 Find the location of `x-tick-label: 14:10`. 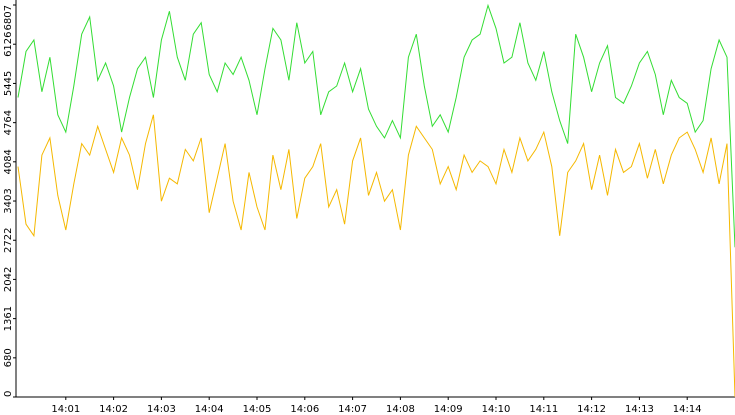

x-tick-label: 14:10 is located at coordinates (496, 409).